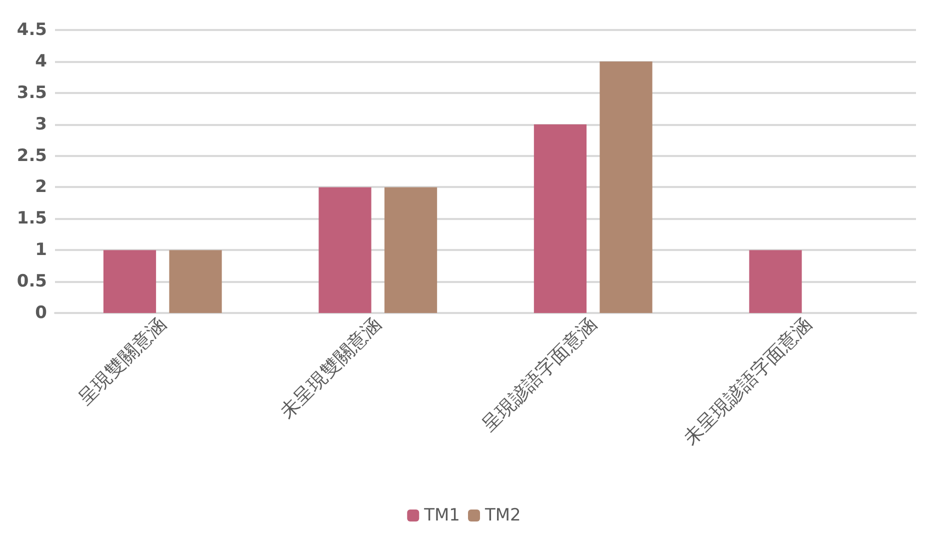 The height and width of the screenshot is (543, 928). I want to click on y-tick-label: 3.5, so click(31, 92).